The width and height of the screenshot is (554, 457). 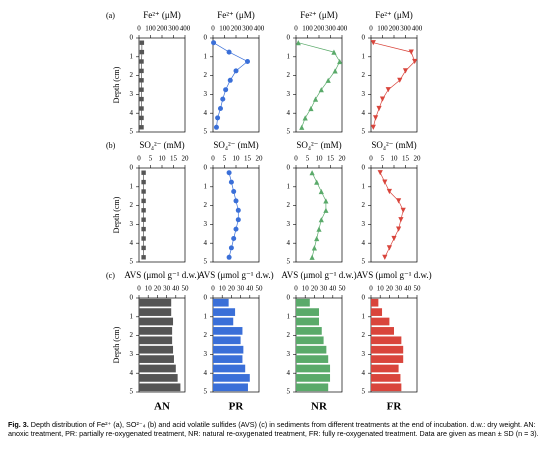 I want to click on row-label: (b), so click(x=111, y=145).